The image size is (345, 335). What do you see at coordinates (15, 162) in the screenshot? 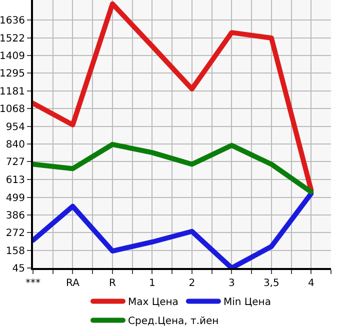
I see `y-tick-label: 727` at bounding box center [15, 162].